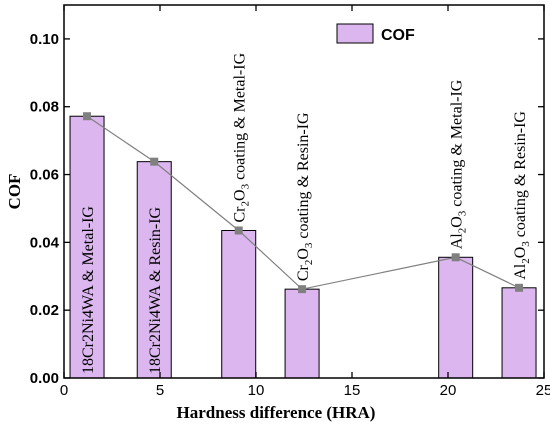 This screenshot has width=550, height=428. I want to click on bar-label: Al2O3 coating & Metal-IG, so click(459, 164).